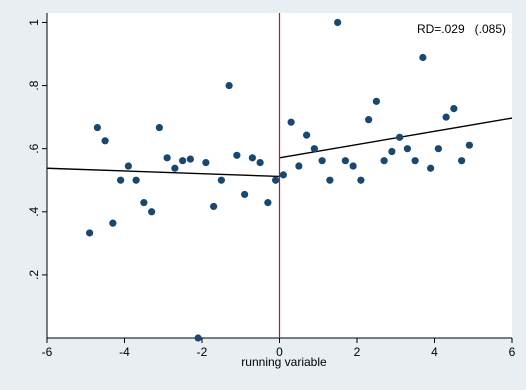 This screenshot has width=526, height=390. Describe the element at coordinates (434, 352) in the screenshot. I see `x-tick-label: 4` at that location.